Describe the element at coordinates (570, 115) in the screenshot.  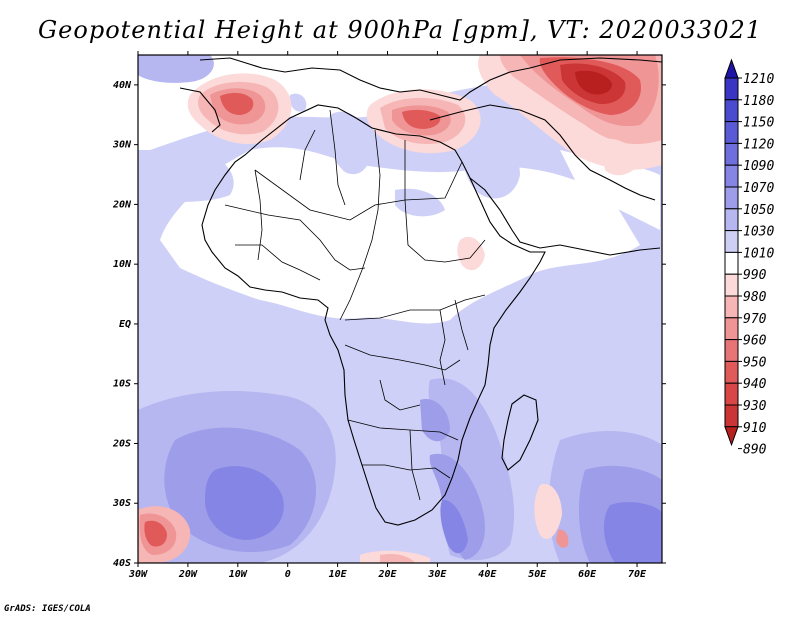
I see `contour-low-east` at that location.